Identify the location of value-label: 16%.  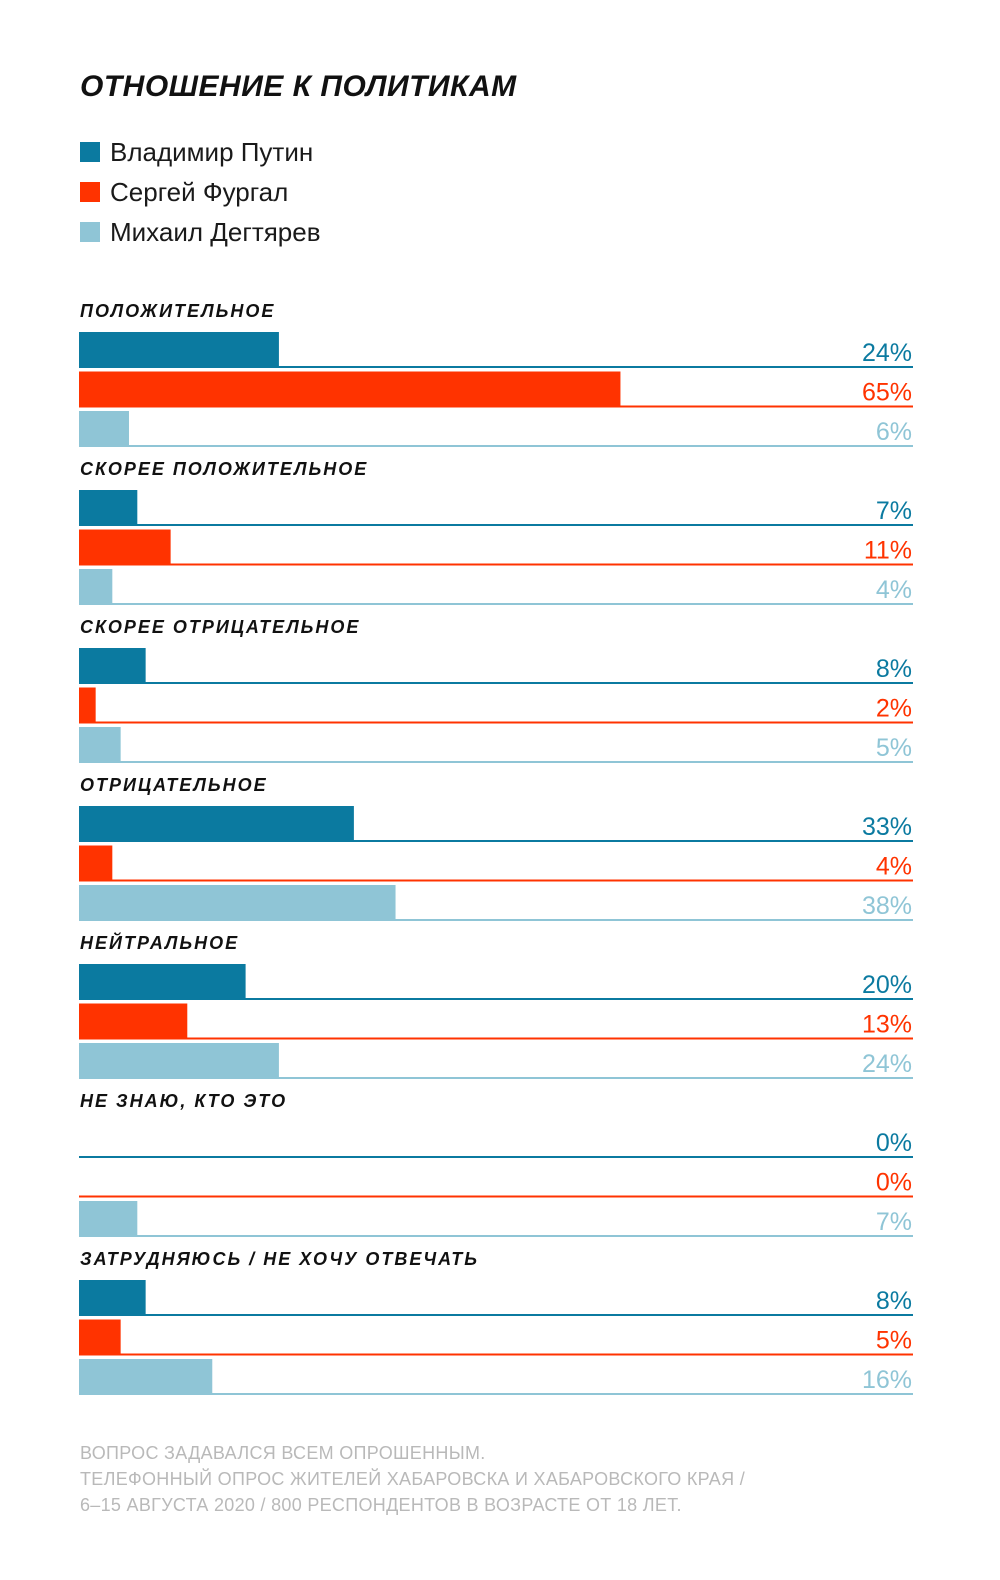
(887, 1380).